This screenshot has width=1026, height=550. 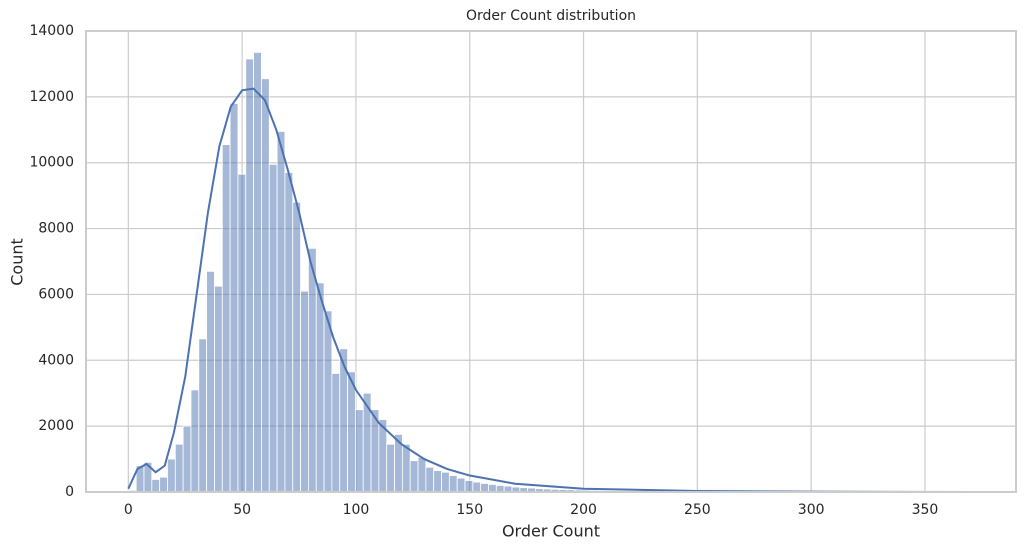 What do you see at coordinates (51, 97) in the screenshot?
I see `y-tick-label: 12000` at bounding box center [51, 97].